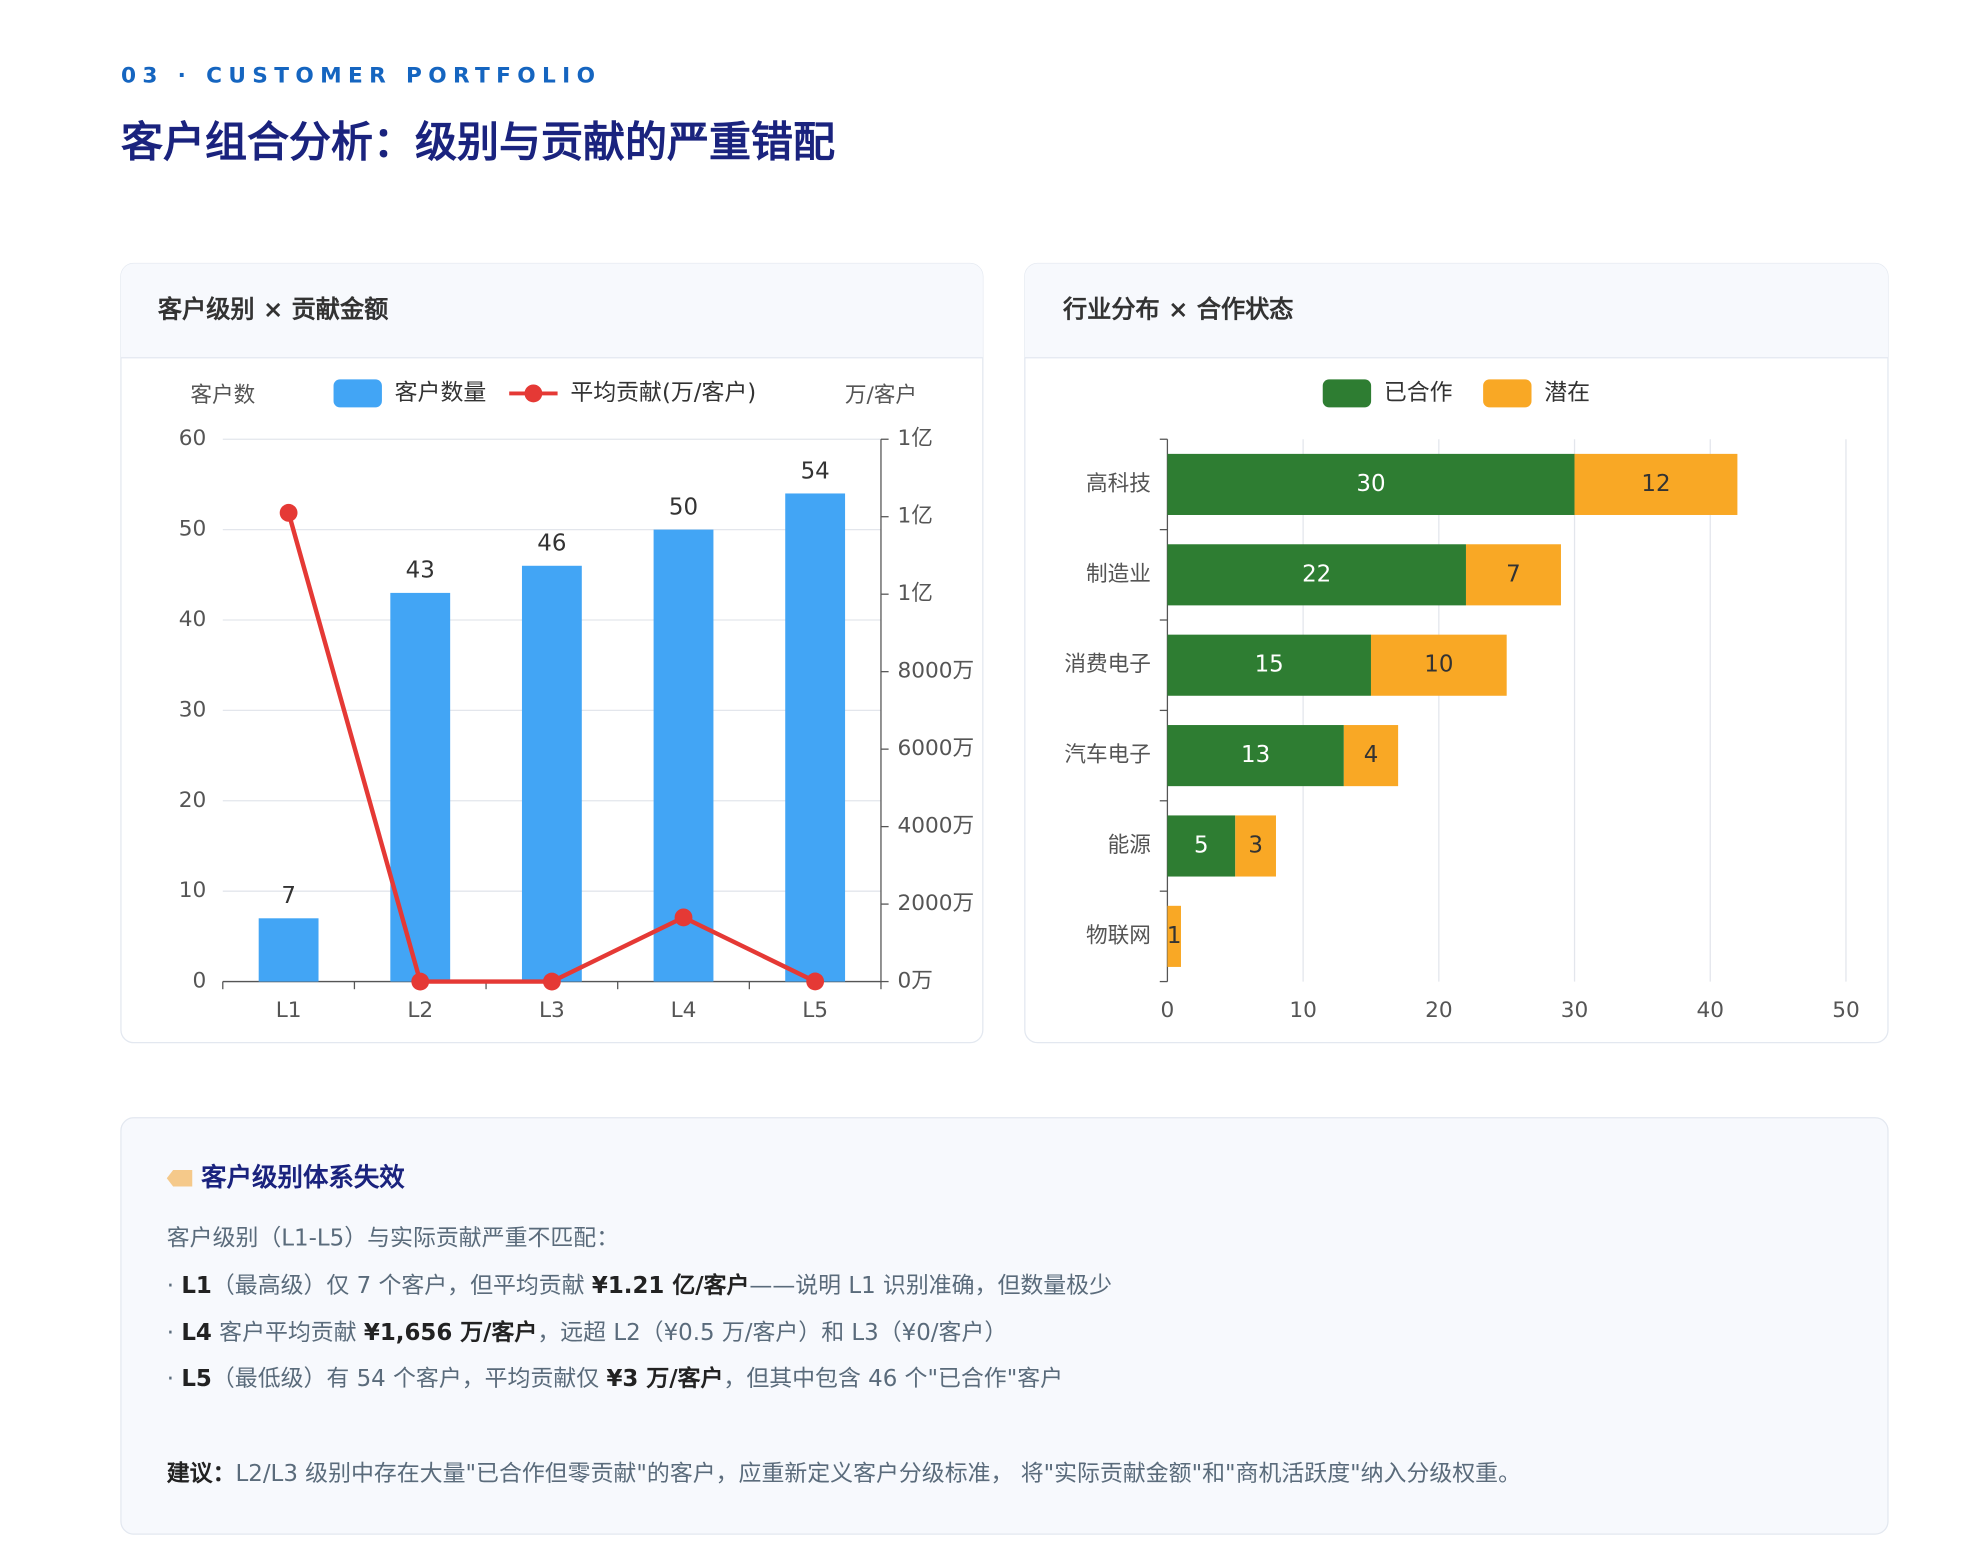 This screenshot has height=1542, width=1986. What do you see at coordinates (193, 438) in the screenshot?
I see `y-tick-label: 60` at bounding box center [193, 438].